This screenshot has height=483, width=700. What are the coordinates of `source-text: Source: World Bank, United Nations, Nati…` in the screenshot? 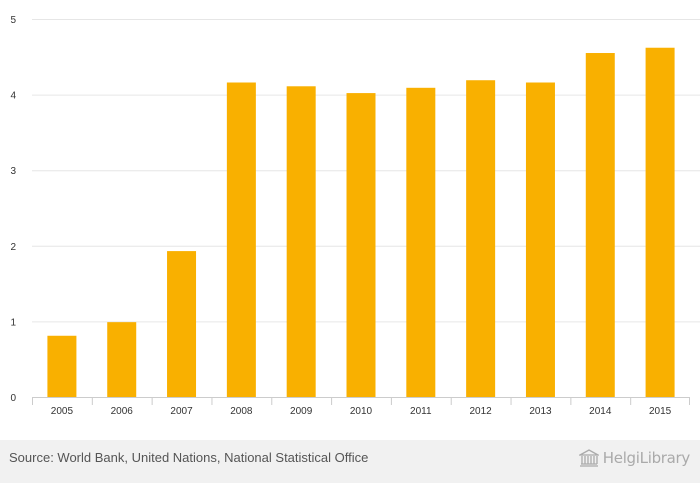 It's located at (189, 457).